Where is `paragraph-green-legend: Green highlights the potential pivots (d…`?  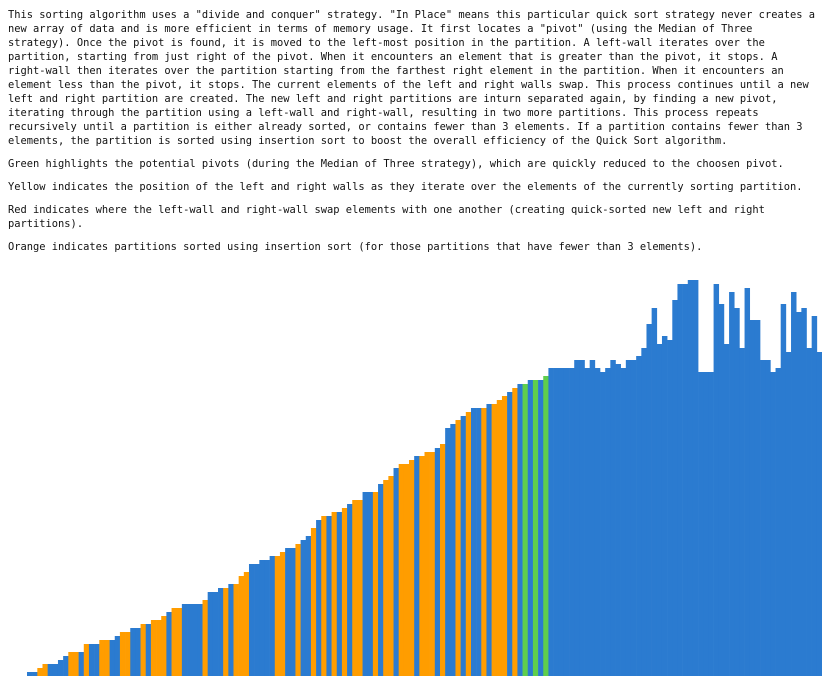 paragraph-green-legend: Green highlights the potential pivots (d… is located at coordinates (396, 164).